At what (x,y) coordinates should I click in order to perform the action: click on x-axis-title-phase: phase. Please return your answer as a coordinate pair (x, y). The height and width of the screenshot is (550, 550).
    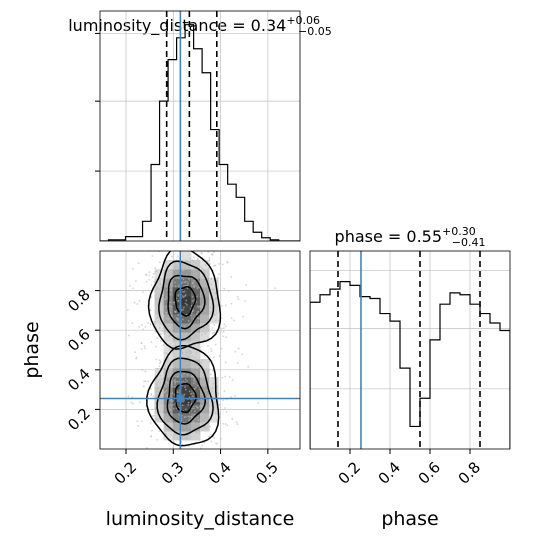
    Looking at the image, I should click on (409, 519).